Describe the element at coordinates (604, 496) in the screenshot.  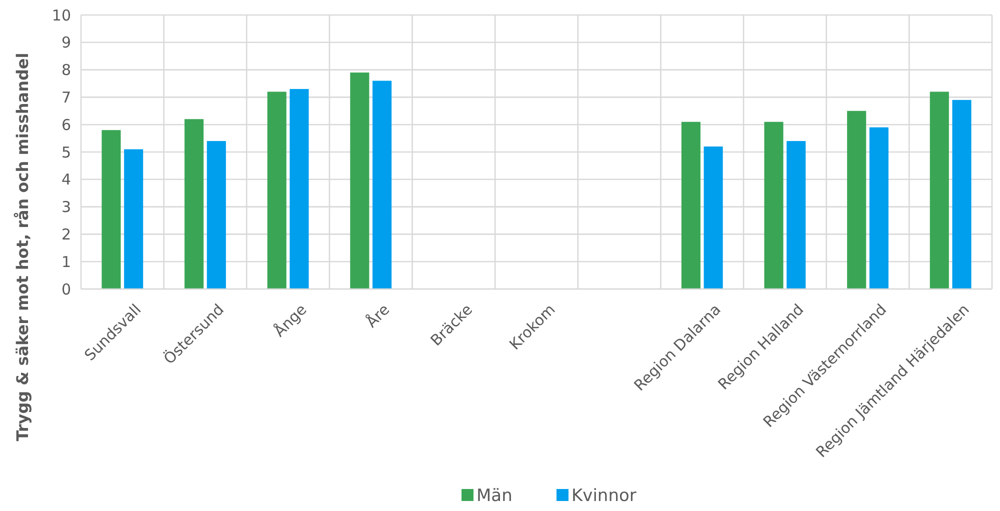
I see `legend-label: Kvinnor` at that location.